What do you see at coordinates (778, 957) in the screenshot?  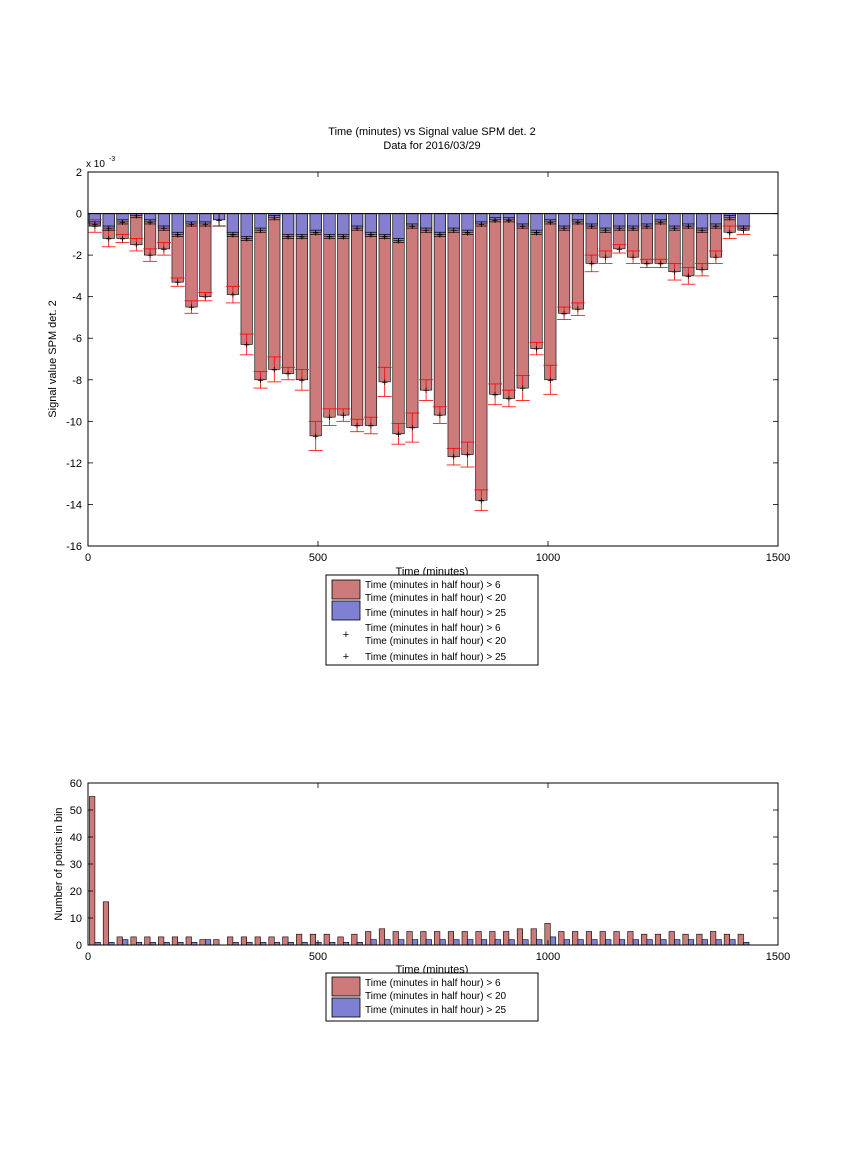 I see `bottom-x-tick-label: 1500` at bounding box center [778, 957].